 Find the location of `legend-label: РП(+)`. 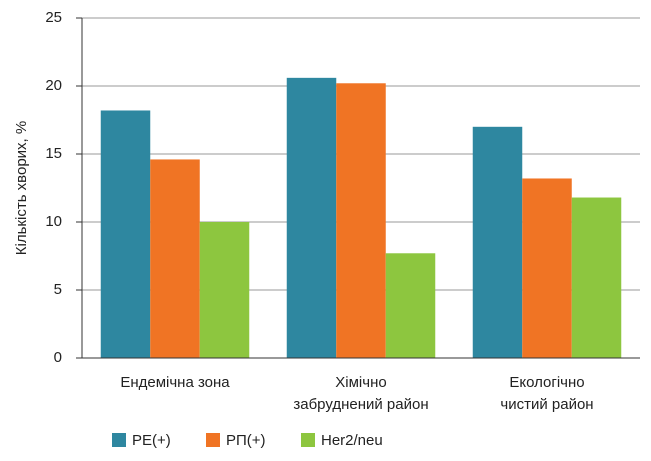

legend-label: РП(+) is located at coordinates (246, 440).